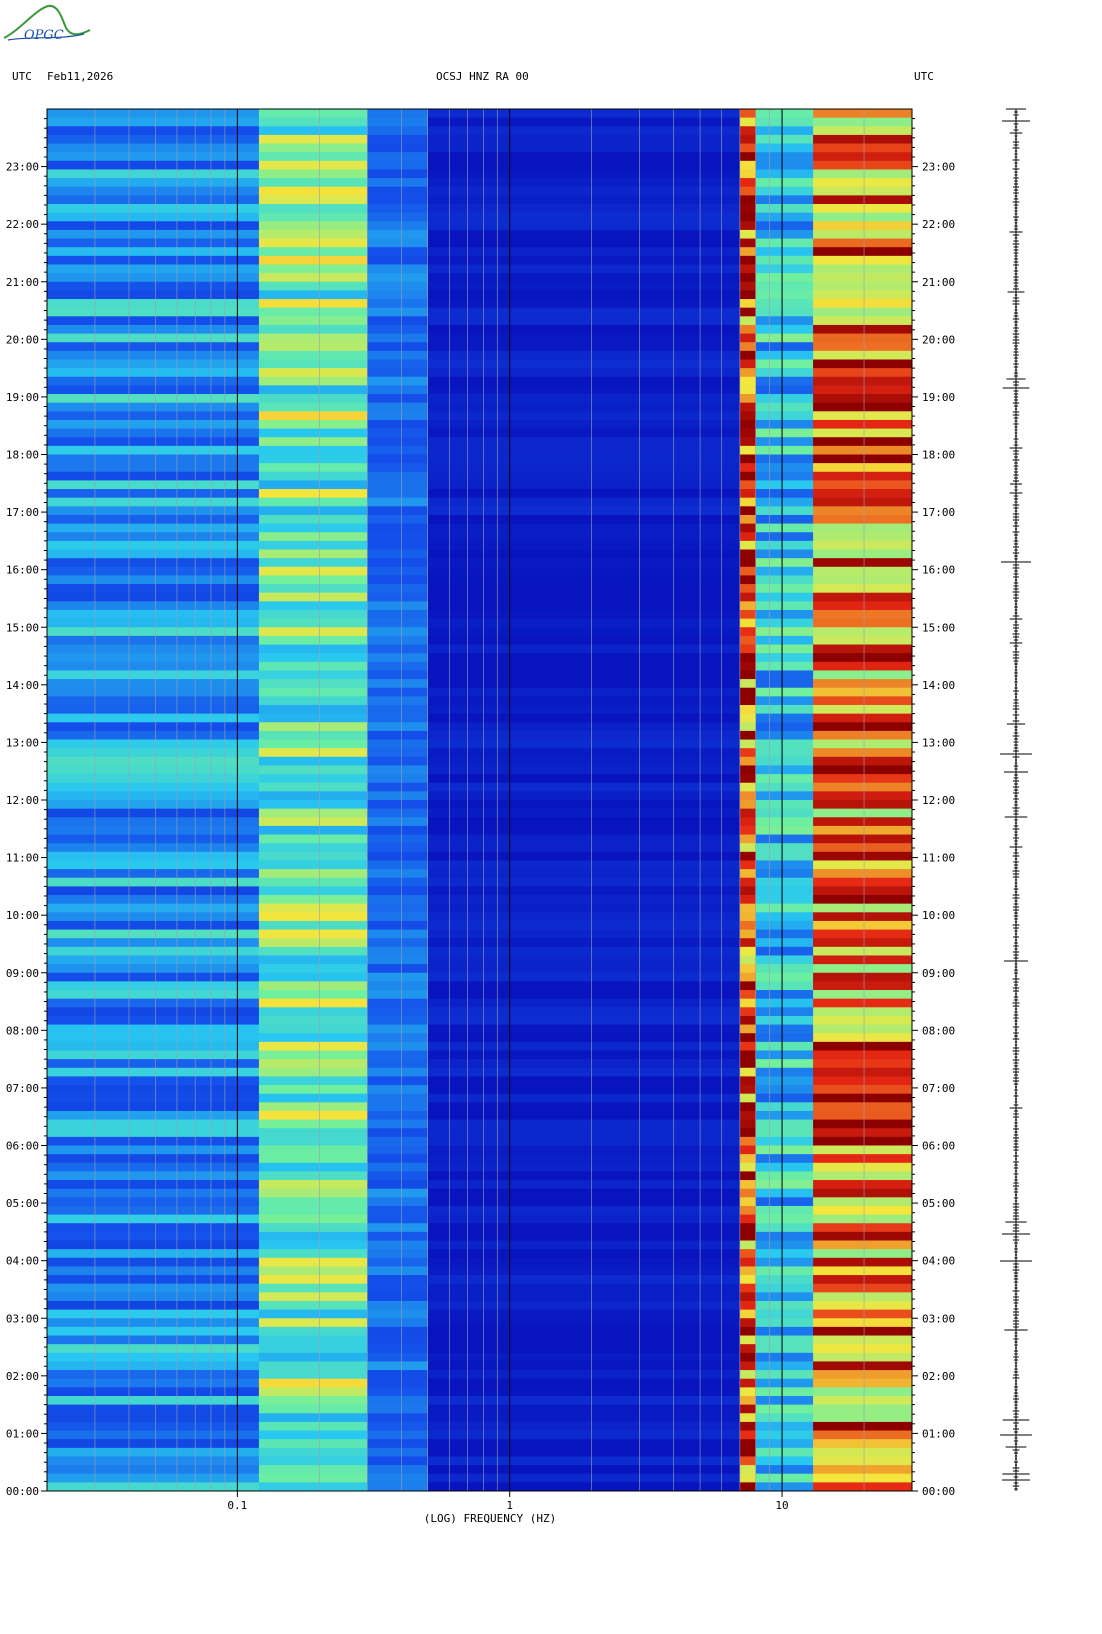  I want to click on logo-swoosh, so click(47, 21).